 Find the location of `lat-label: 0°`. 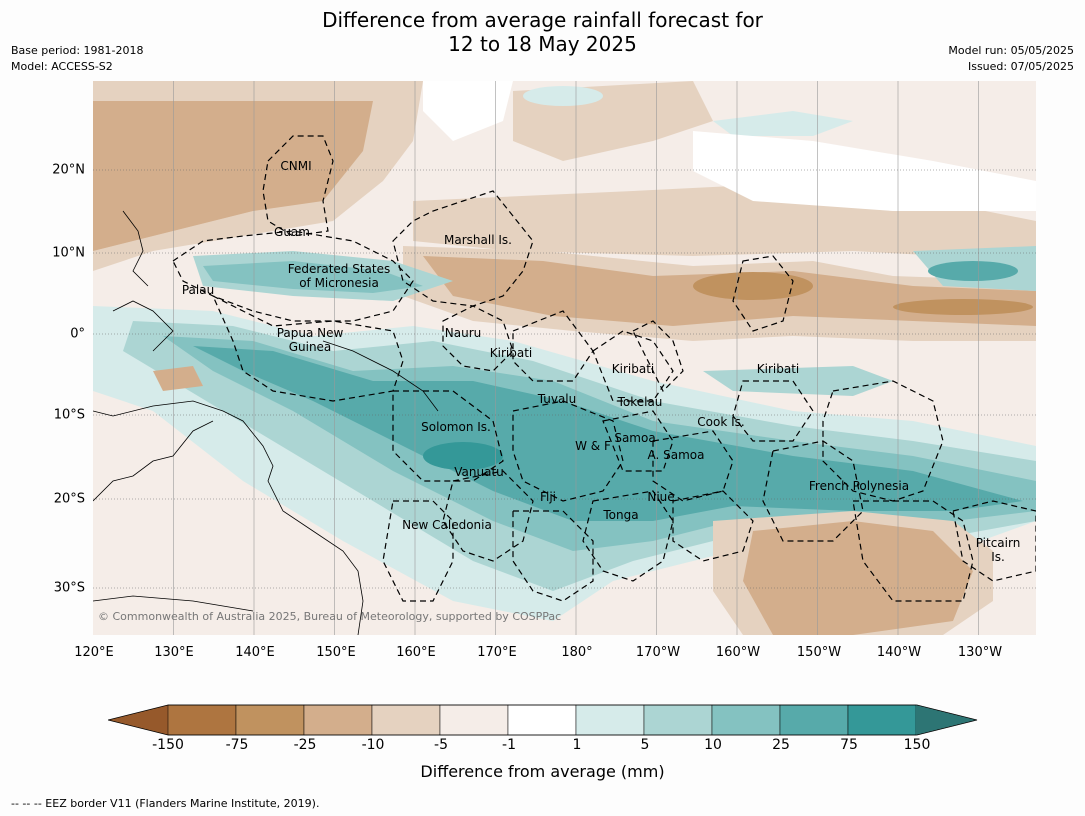

lat-label: 0° is located at coordinates (77, 334).